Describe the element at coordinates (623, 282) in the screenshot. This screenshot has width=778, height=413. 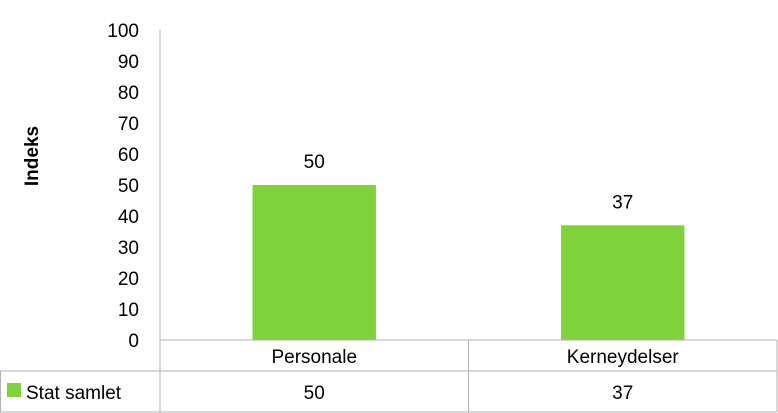
I see `bar-kerneydelser` at that location.